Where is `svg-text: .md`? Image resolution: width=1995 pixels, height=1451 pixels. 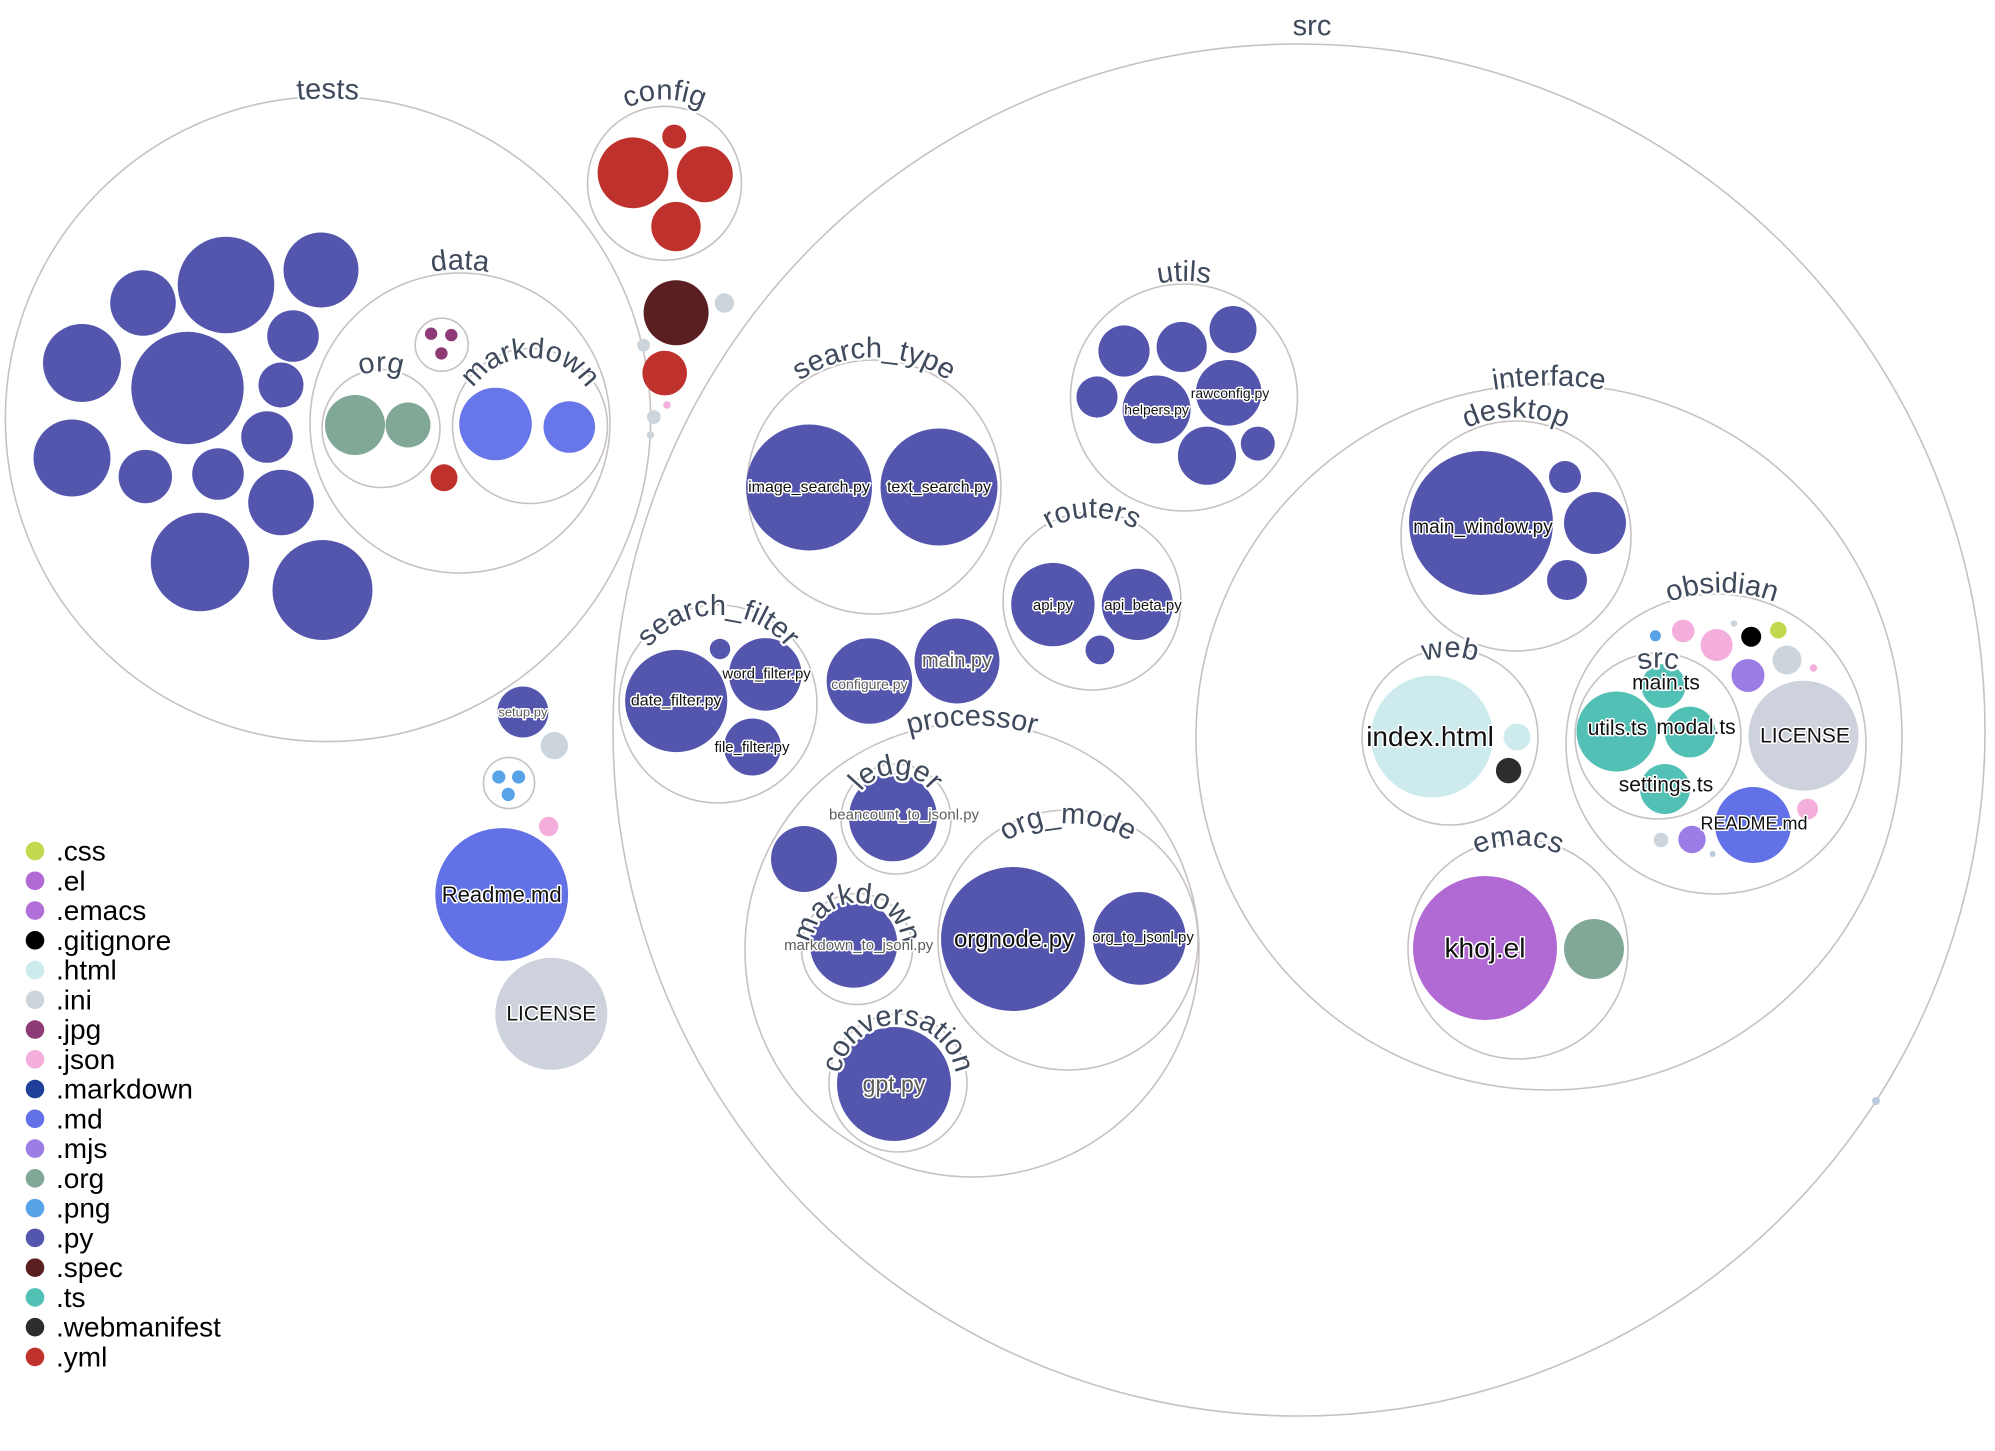 svg-text: .md is located at coordinates (79, 1118).